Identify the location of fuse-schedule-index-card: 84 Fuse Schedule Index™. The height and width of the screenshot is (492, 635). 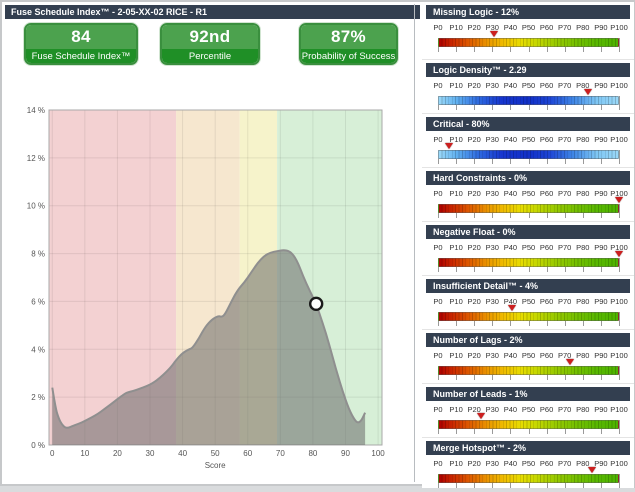
(81, 44).